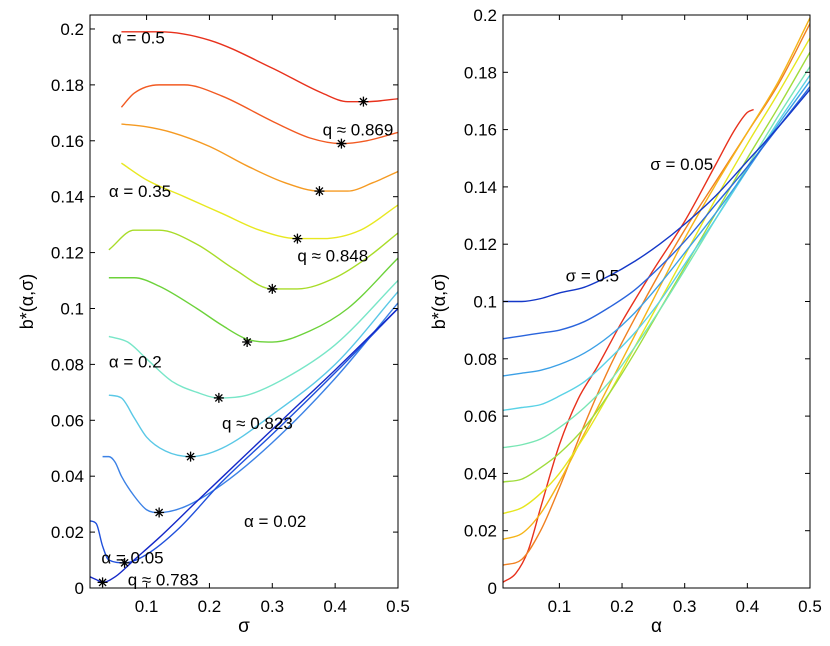 Image resolution: width=830 pixels, height=646 pixels. Describe the element at coordinates (480, 359) in the screenshot. I see `panel-2-ytick-label-5: 0.08` at that location.